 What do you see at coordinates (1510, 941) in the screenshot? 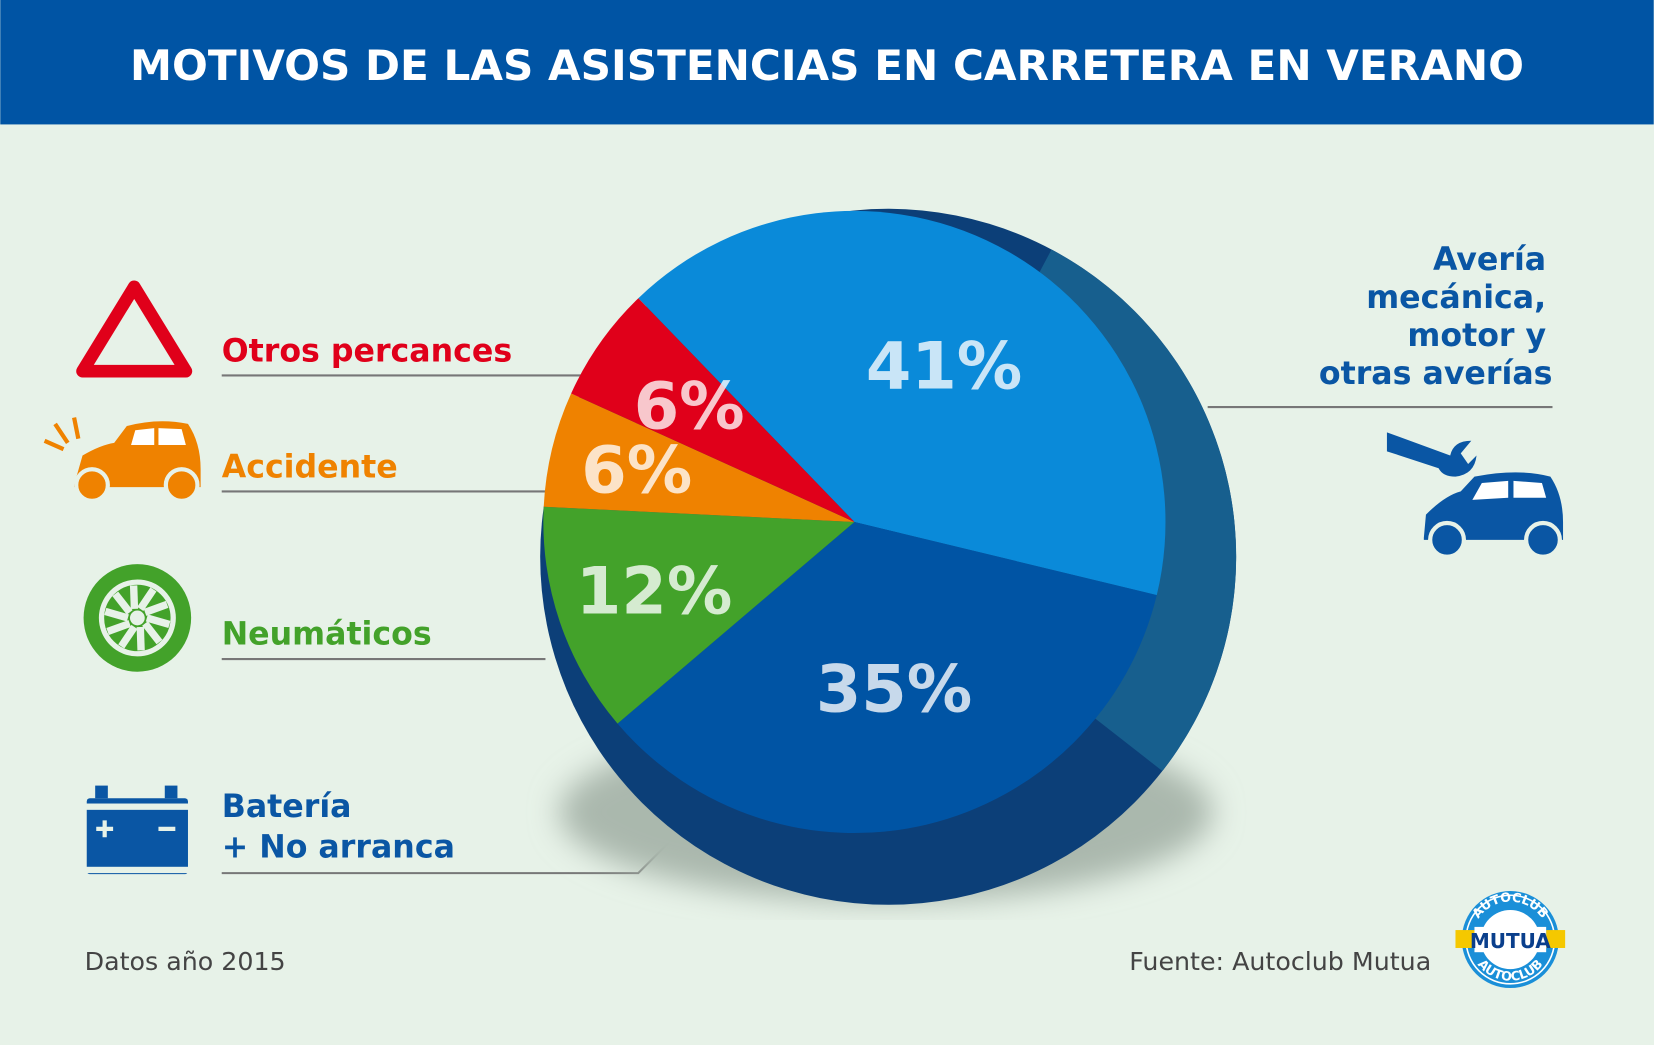
I see `logo-text-mutua: MUTUA` at bounding box center [1510, 941].